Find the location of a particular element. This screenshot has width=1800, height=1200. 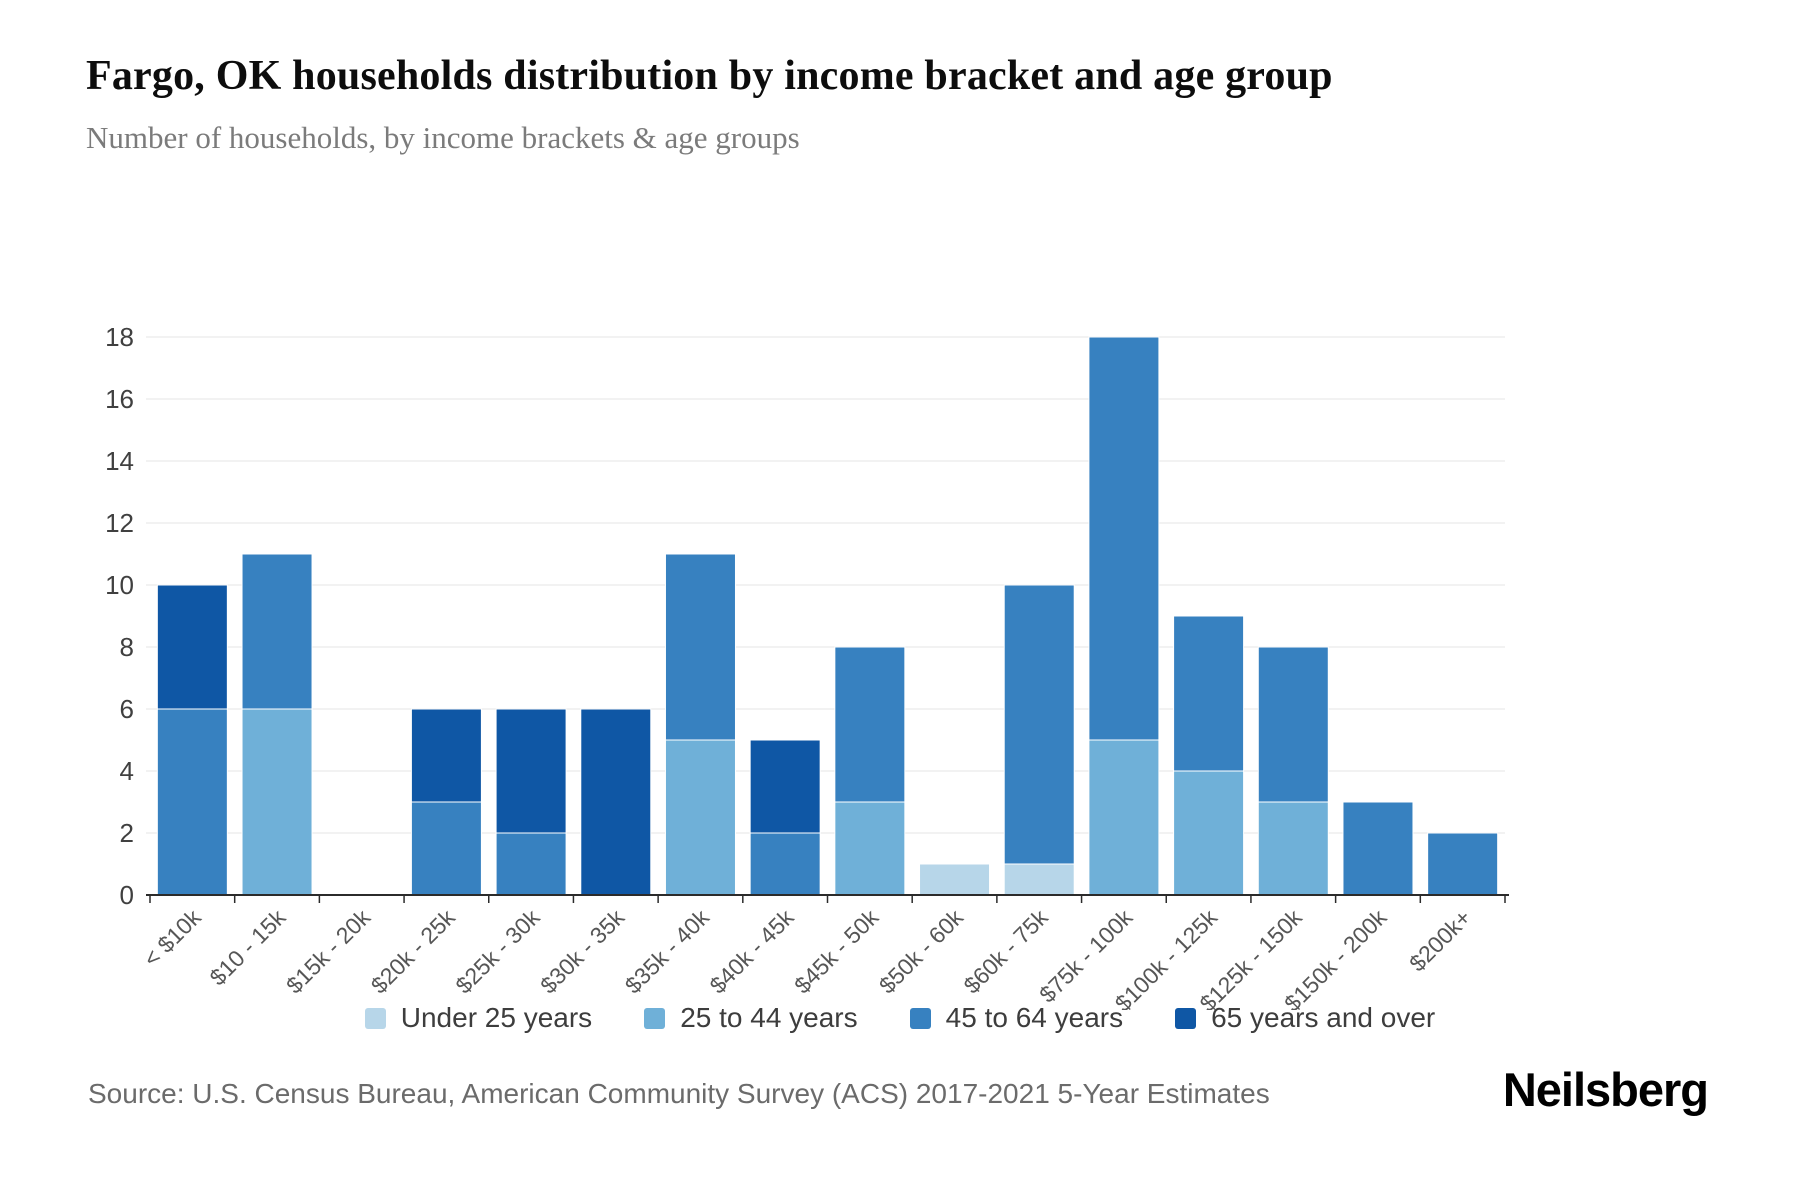

y-axis-label: 16 is located at coordinates (119, 399).